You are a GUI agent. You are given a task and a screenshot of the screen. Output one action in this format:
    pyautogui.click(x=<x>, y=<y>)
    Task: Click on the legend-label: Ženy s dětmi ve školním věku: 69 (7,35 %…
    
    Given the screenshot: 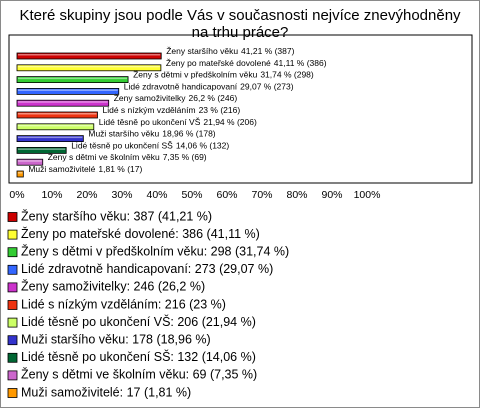 What is the action you would take?
    pyautogui.click(x=139, y=374)
    